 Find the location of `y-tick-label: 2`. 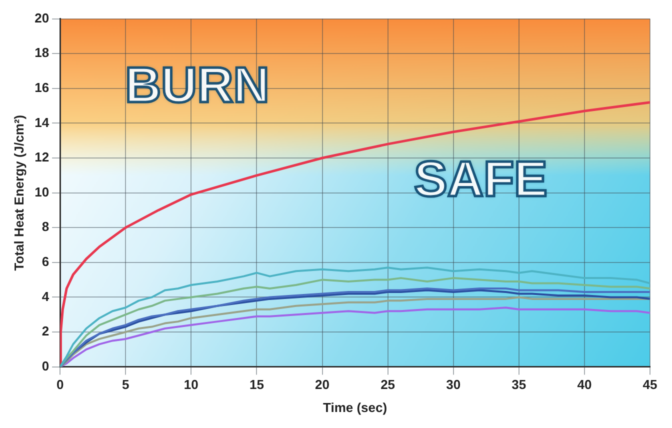

y-tick-label: 2 is located at coordinates (46, 331).